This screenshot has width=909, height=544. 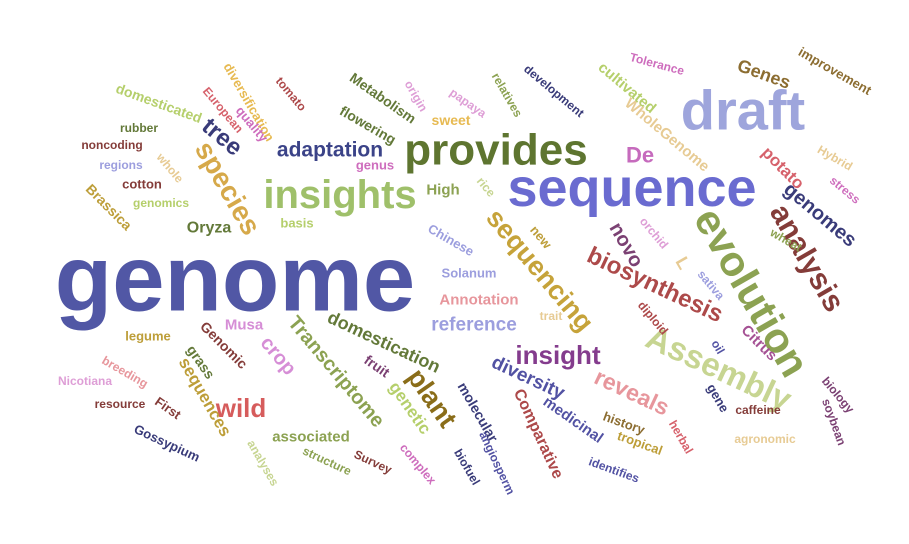 I want to click on word-nicotiana: Nicotiana, so click(x=85, y=381).